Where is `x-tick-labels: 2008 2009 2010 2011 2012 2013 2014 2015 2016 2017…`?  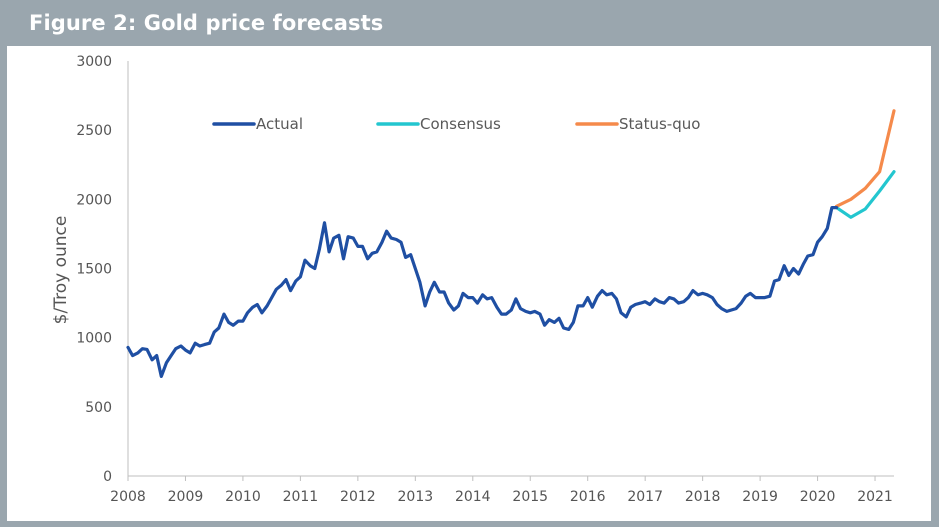 x-tick-labels: 2008 2009 2010 2011 2012 2013 2014 2015 2016 2017… is located at coordinates (501, 490).